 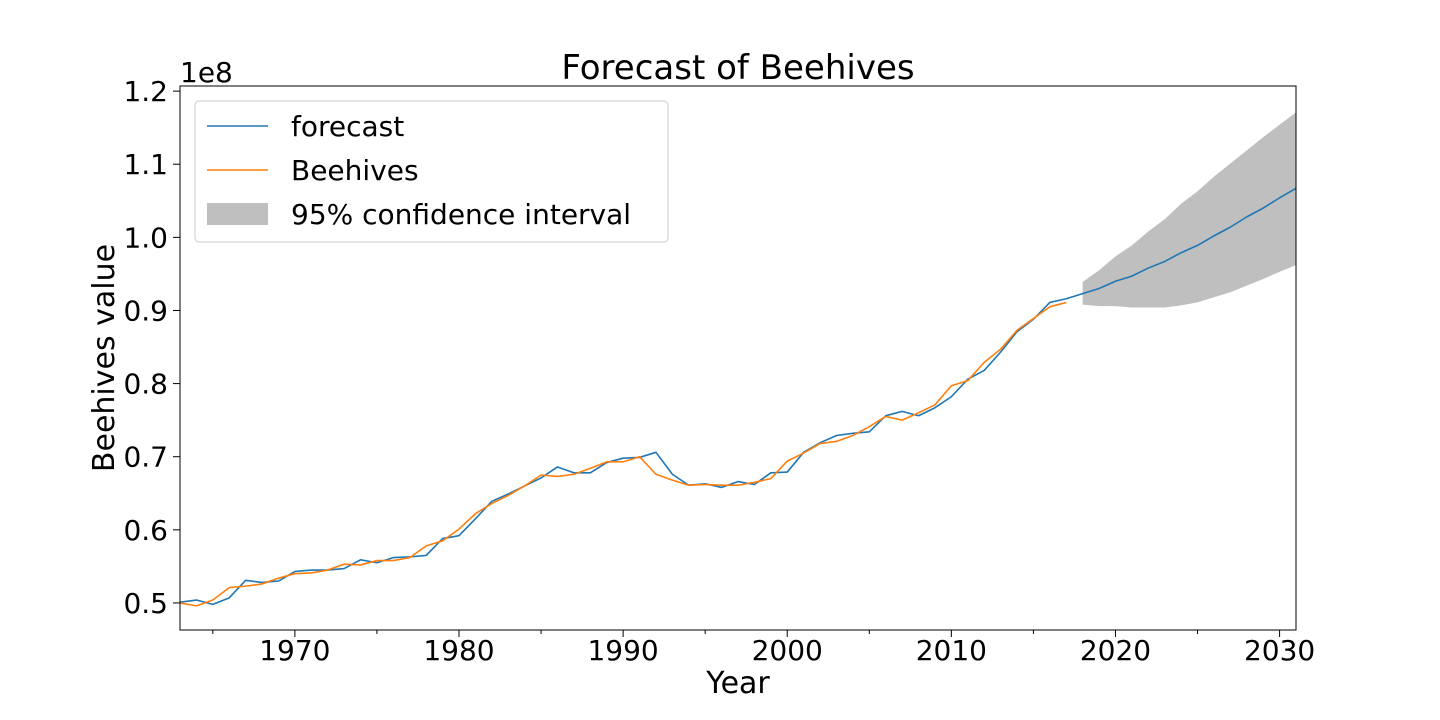 What do you see at coordinates (1115, 650) in the screenshot?
I see `x-tick-label: 2020` at bounding box center [1115, 650].